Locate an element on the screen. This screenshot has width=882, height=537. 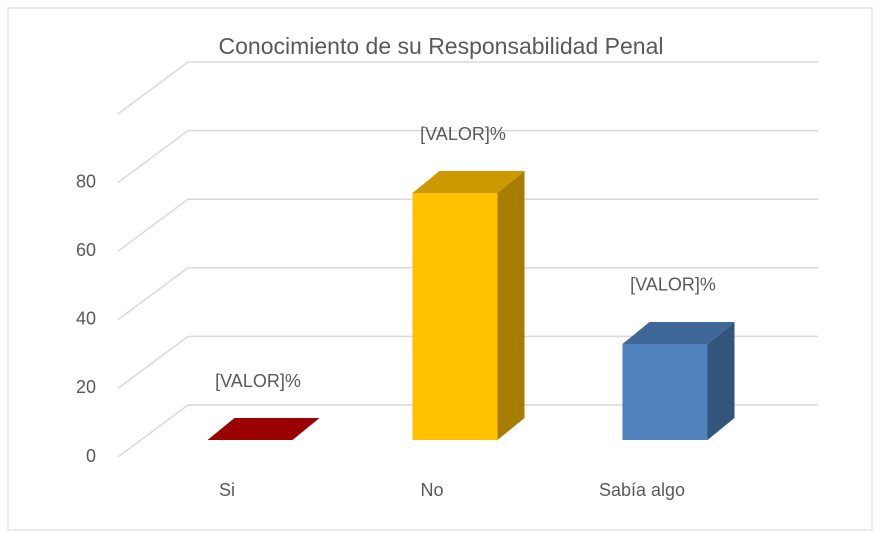
y-tick-label: 60 is located at coordinates (86, 250).